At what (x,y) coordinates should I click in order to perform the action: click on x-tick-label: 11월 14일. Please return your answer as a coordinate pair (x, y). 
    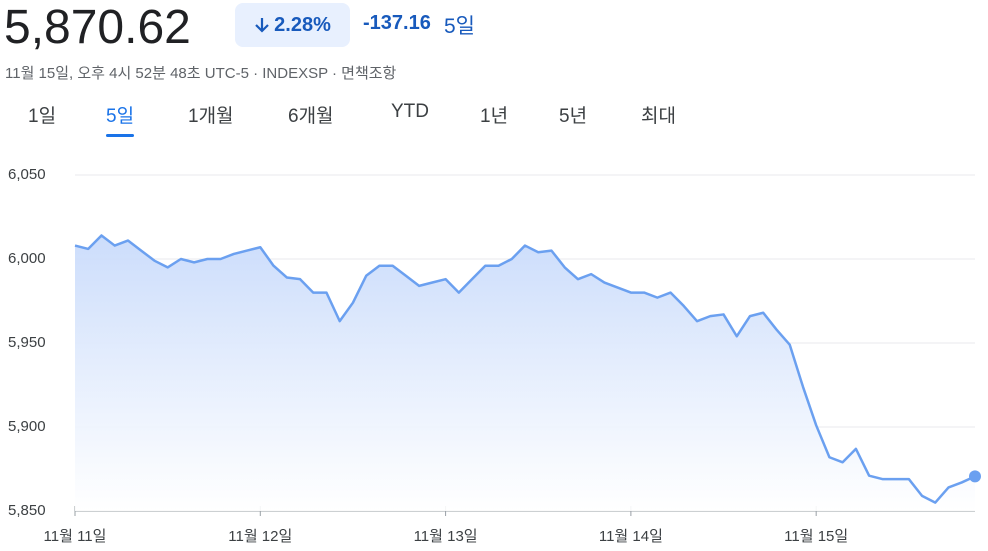
    Looking at the image, I should click on (631, 536).